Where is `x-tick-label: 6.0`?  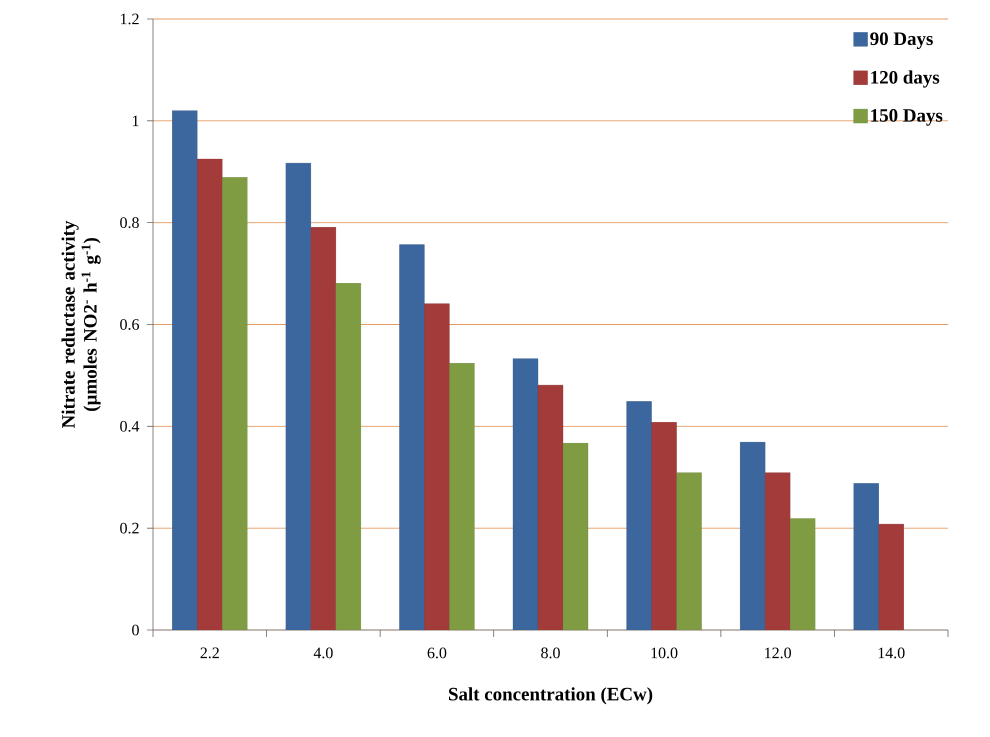
x-tick-label: 6.0 is located at coordinates (437, 653).